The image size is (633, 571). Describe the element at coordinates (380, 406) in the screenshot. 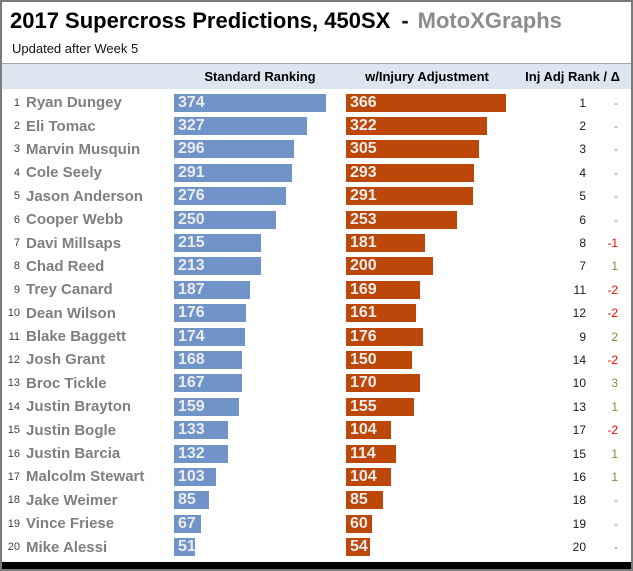

I see `injury-bar: 155` at that location.